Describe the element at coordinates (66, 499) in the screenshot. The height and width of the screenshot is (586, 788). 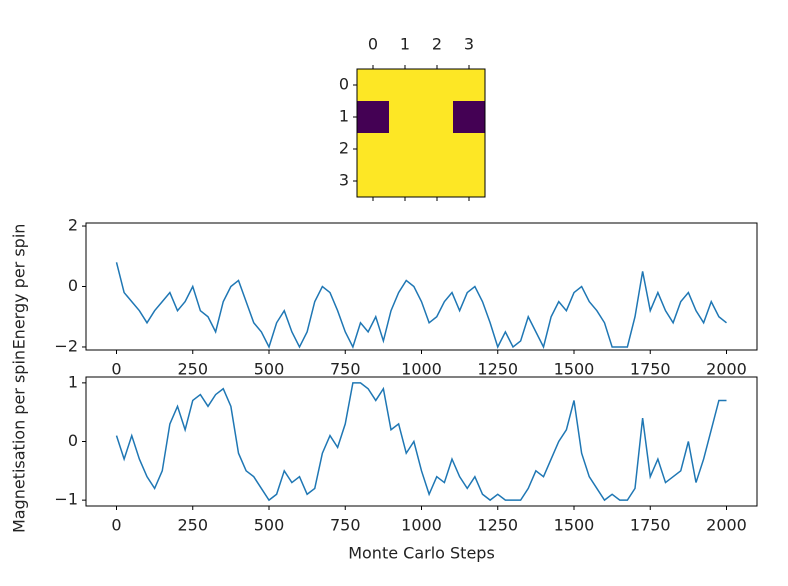
I see `y-tick-label: −1` at that location.